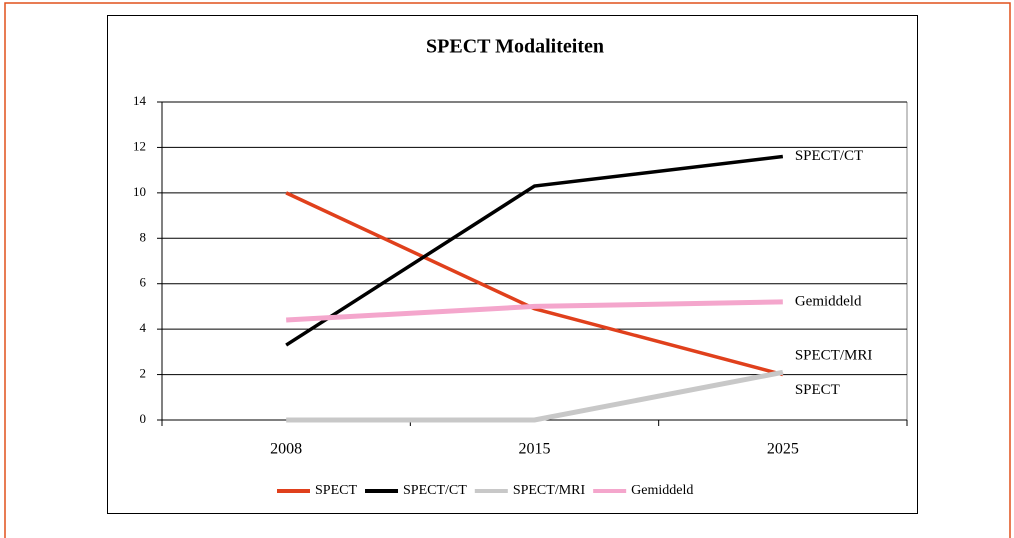  Describe the element at coordinates (515, 47) in the screenshot. I see `chart-title: SPECT Modaliteiten` at that location.